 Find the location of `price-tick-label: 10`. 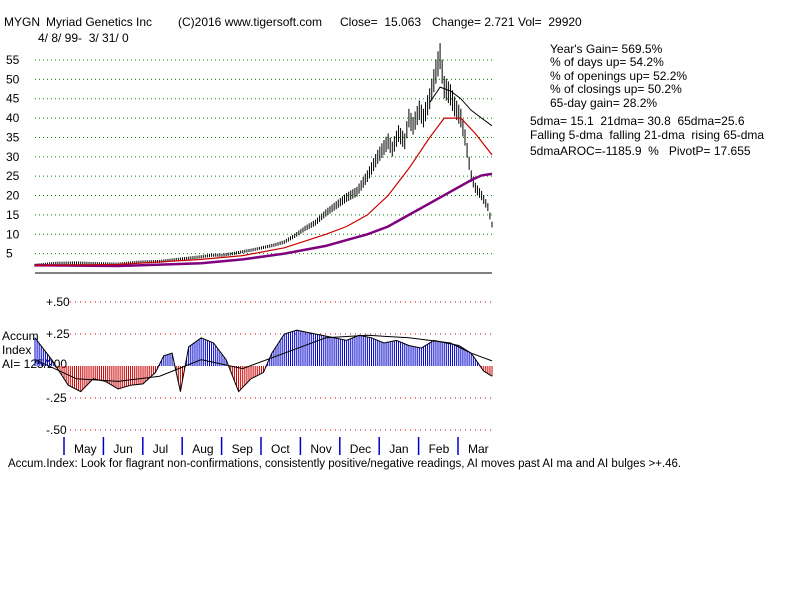

price-tick-label: 10 is located at coordinates (13, 234).